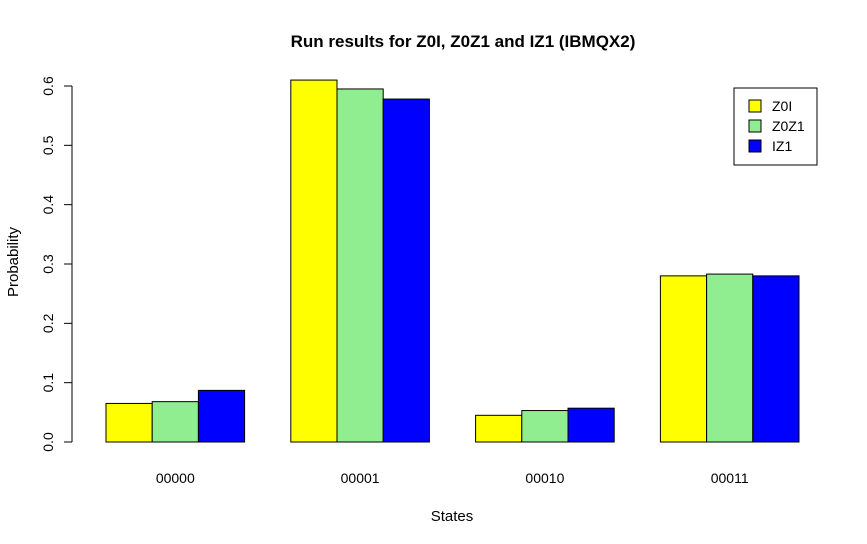 The image size is (867, 544). What do you see at coordinates (175, 478) in the screenshot?
I see `x-tick-label: 00000` at bounding box center [175, 478].